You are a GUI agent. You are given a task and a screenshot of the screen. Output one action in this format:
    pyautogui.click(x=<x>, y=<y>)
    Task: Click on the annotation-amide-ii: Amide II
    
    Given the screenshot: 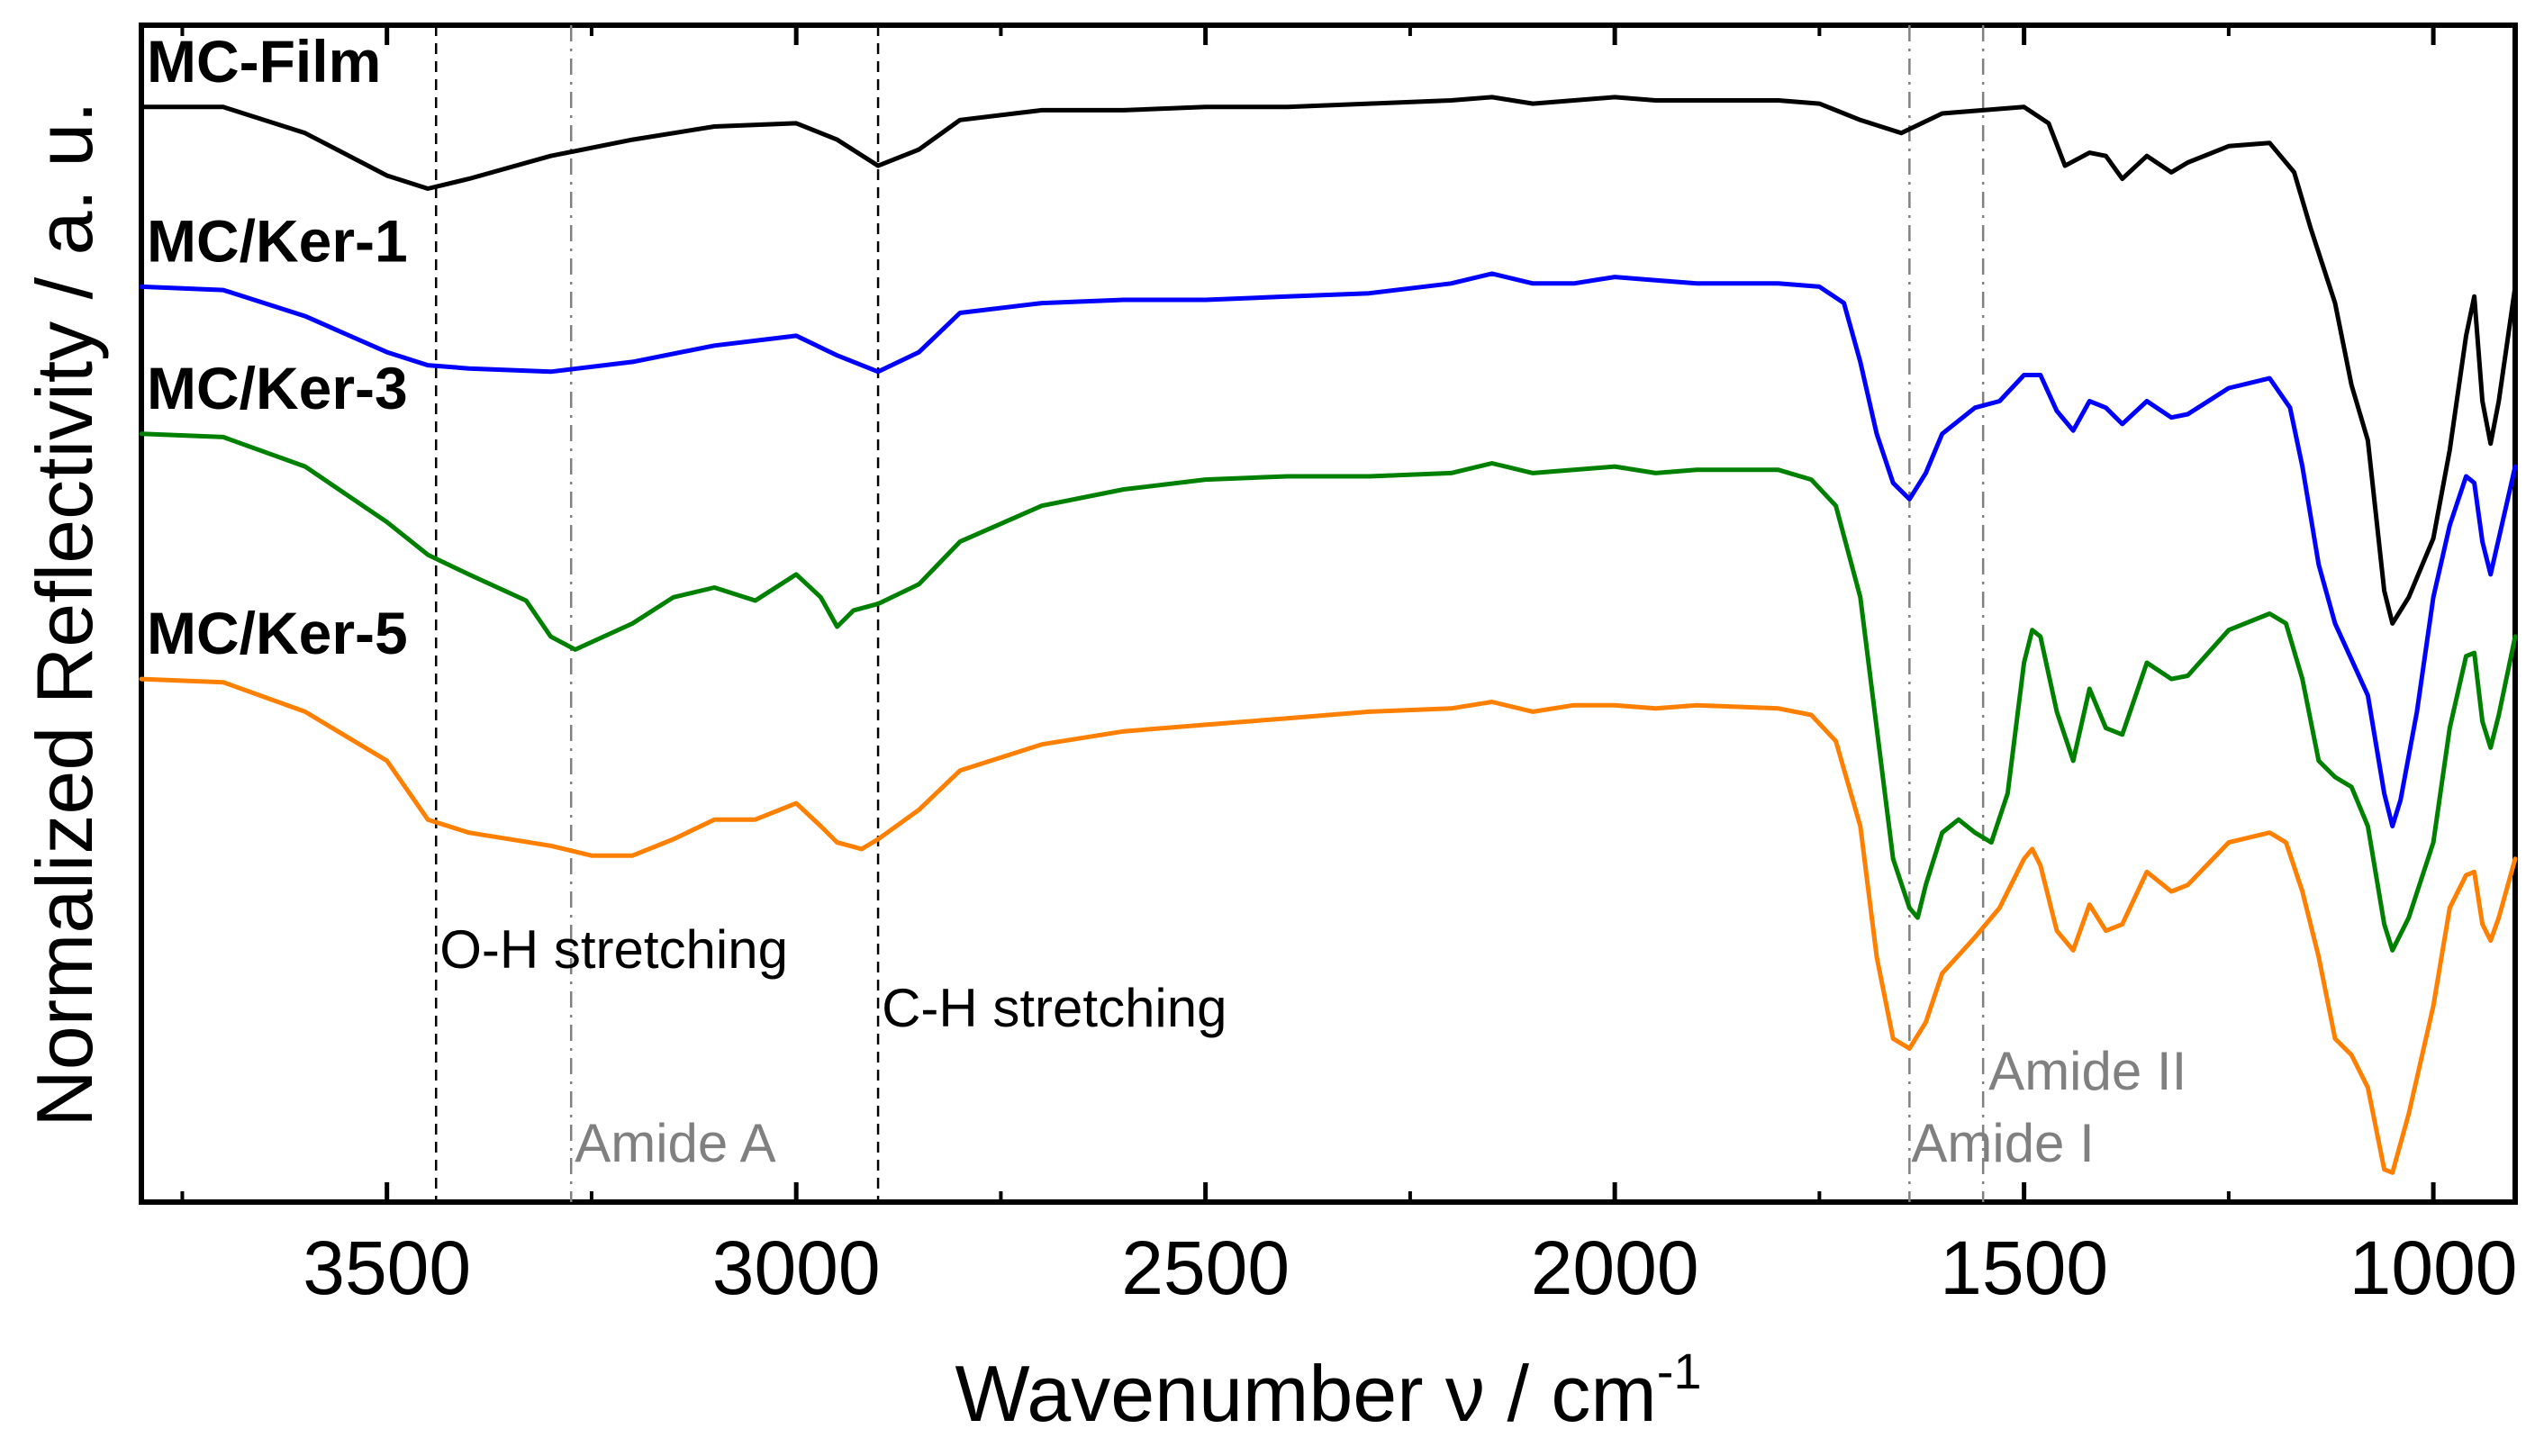 What is the action you would take?
    pyautogui.click(x=2087, y=1071)
    